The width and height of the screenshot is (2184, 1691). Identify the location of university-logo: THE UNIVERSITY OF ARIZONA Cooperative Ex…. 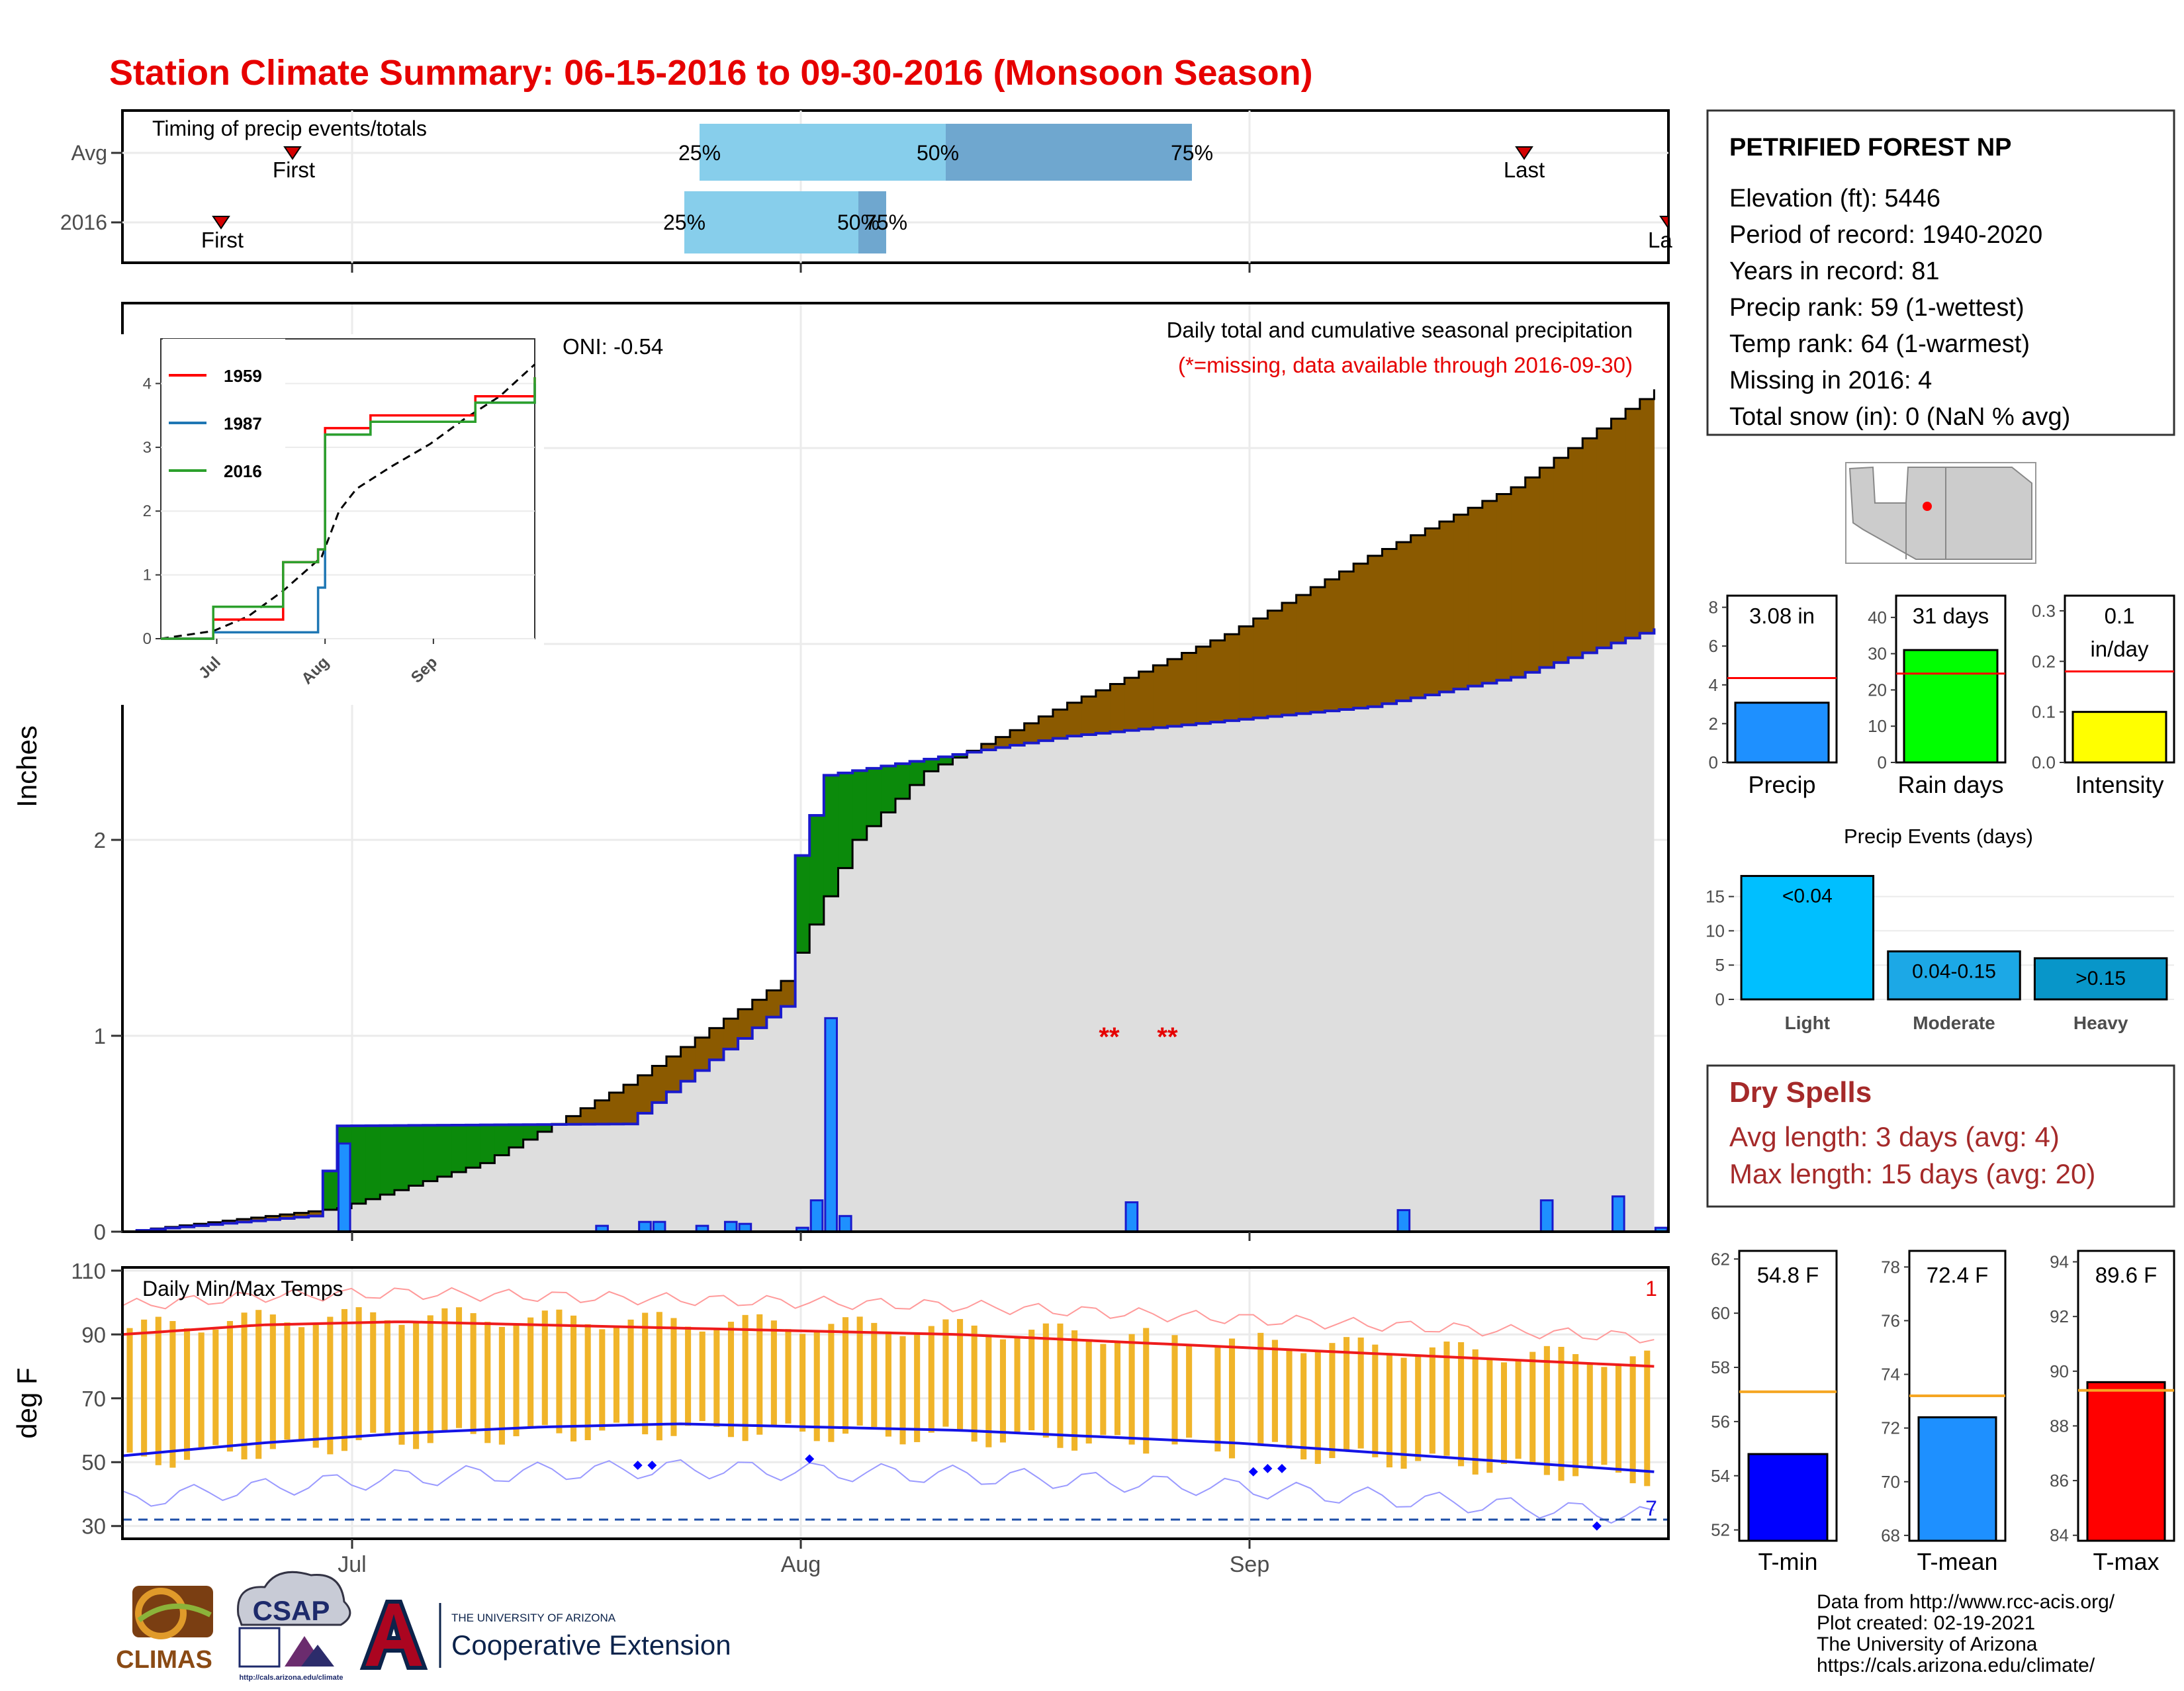
(545, 1635).